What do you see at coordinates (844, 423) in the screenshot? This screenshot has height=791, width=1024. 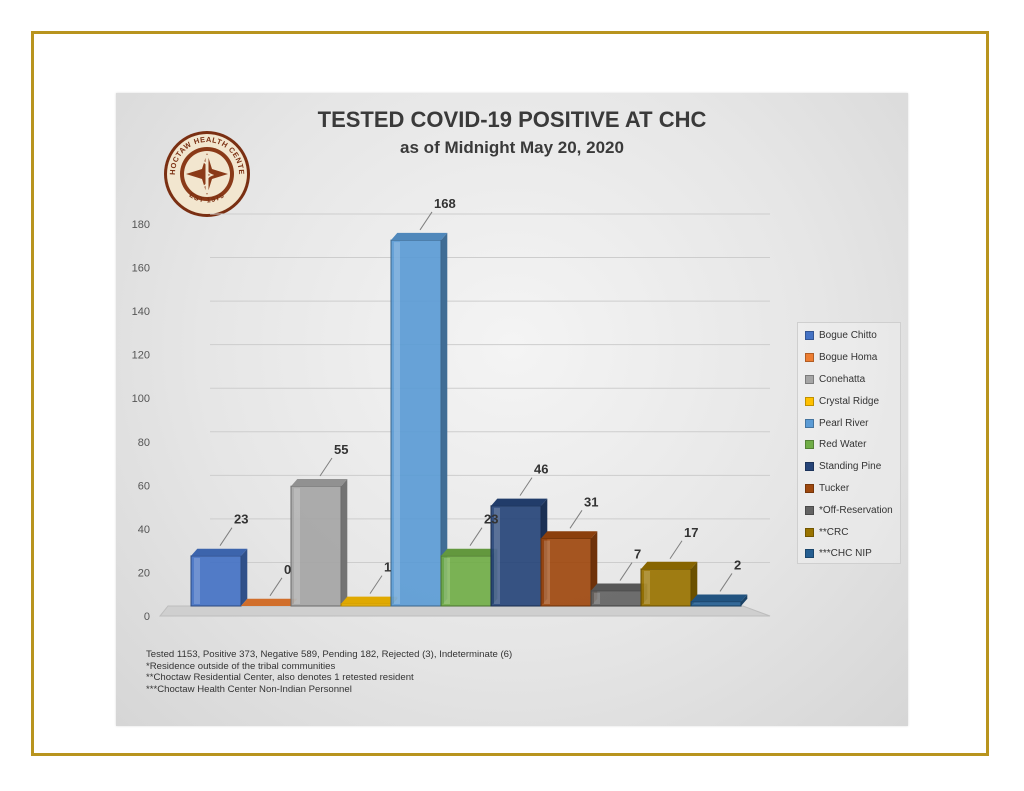 I see `legend-label: Pearl River` at bounding box center [844, 423].